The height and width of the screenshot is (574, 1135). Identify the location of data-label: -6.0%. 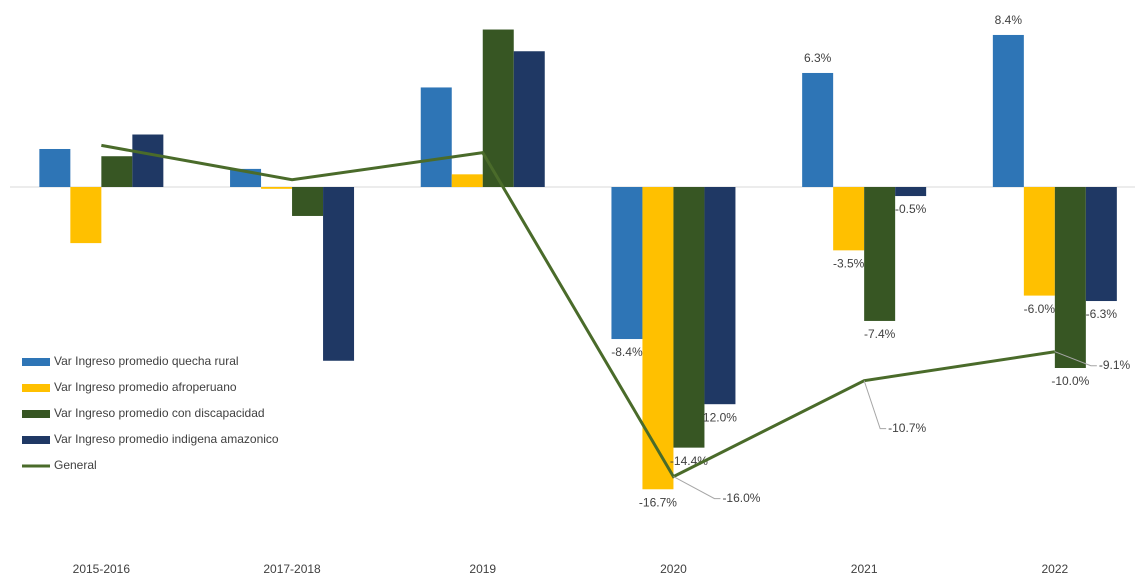
(1040, 309).